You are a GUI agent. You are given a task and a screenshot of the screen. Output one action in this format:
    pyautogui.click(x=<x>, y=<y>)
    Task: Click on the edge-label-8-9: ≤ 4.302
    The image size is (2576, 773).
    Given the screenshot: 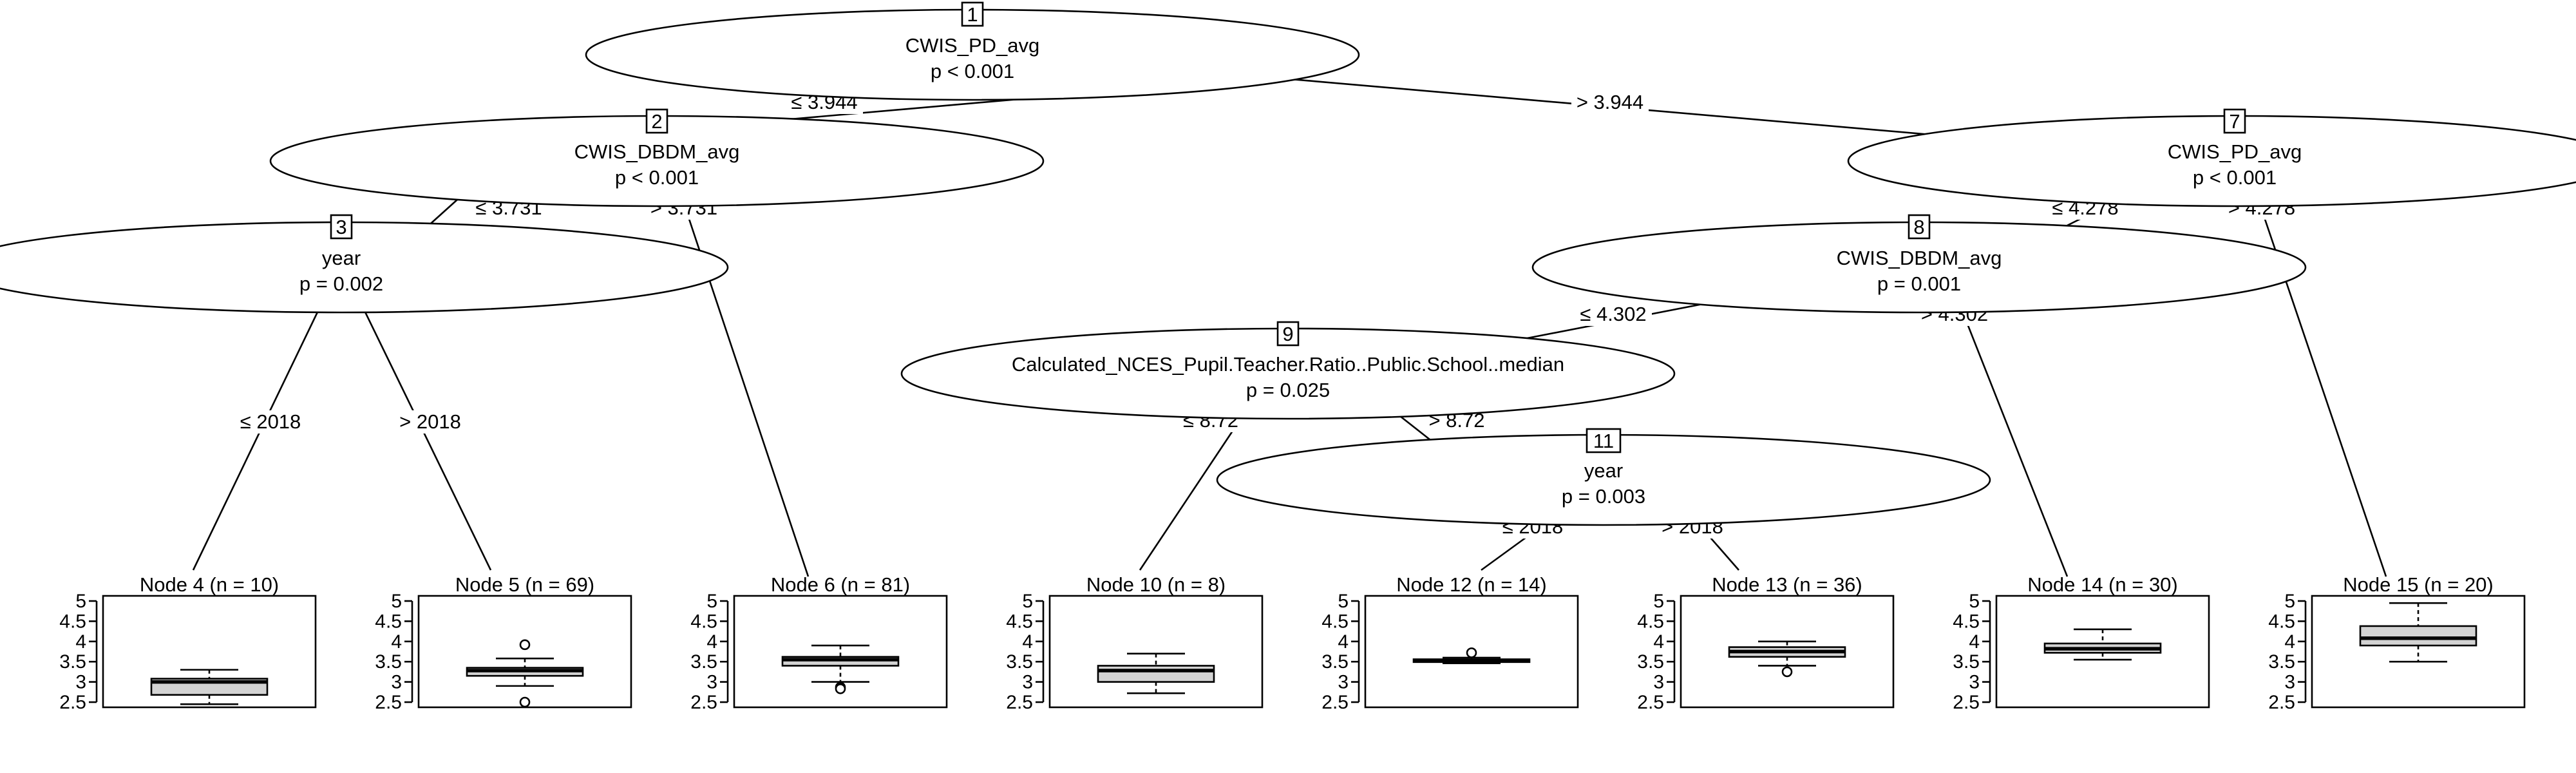 What is the action you would take?
    pyautogui.click(x=1613, y=314)
    